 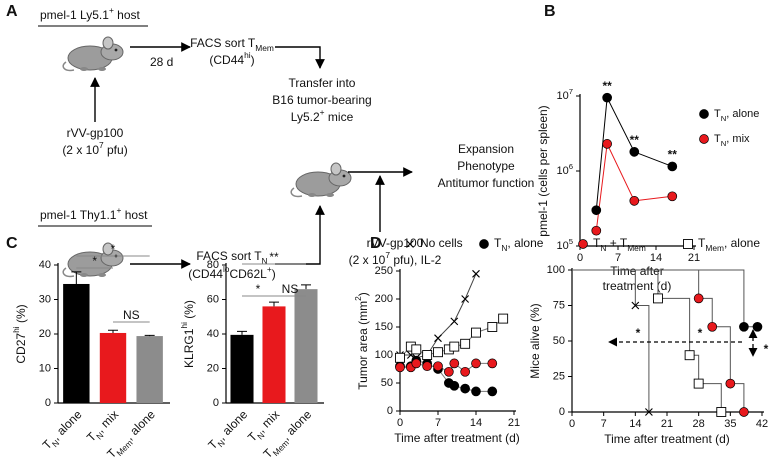 What do you see at coordinates (321, 100) in the screenshot?
I see `transfer-label: B16 tumor-bearing` at bounding box center [321, 100].